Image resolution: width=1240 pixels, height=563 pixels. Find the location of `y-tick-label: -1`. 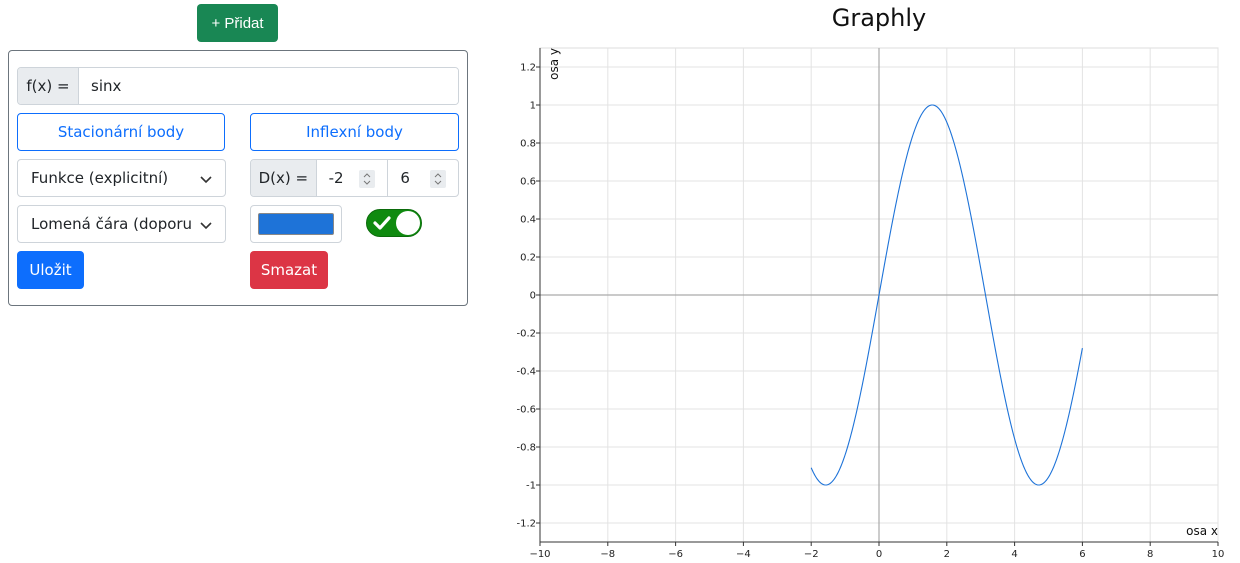

y-tick-label: -1 is located at coordinates (531, 486).